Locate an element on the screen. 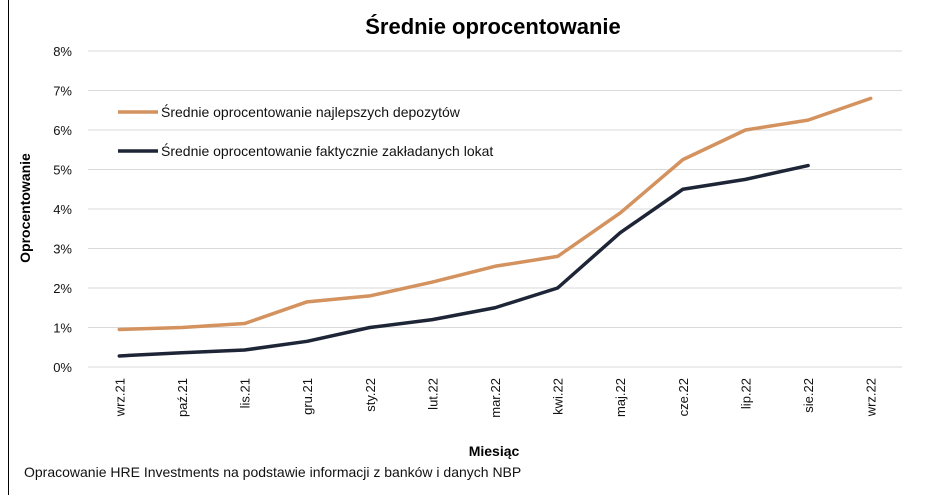  y-tick-label: 2% is located at coordinates (62, 288).